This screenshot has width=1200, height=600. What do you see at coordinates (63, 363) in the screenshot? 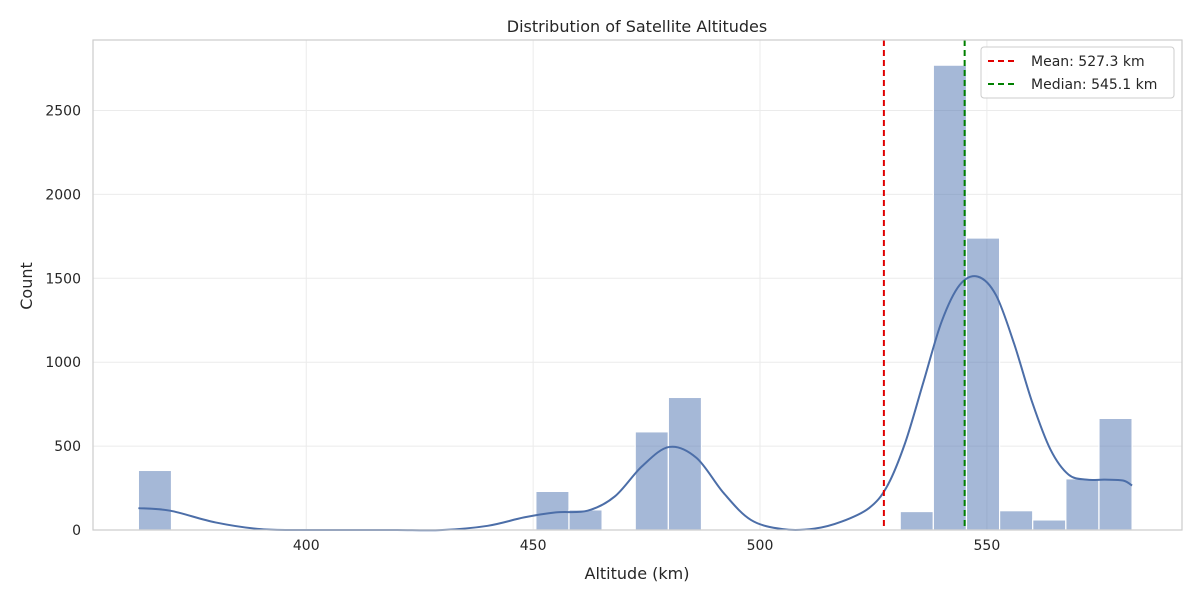
I see `y-tick-label-2: 1000` at bounding box center [63, 363].